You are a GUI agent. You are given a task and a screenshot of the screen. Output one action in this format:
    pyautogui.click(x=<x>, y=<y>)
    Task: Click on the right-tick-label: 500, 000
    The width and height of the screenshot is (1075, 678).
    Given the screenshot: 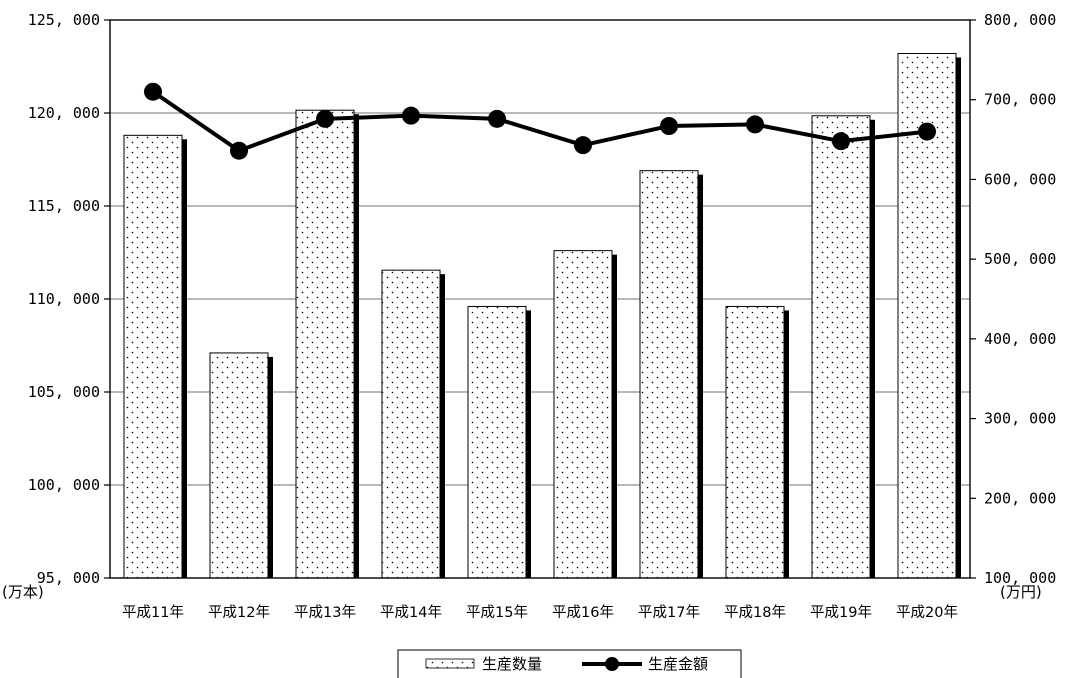 What is the action you would take?
    pyautogui.click(x=1020, y=259)
    